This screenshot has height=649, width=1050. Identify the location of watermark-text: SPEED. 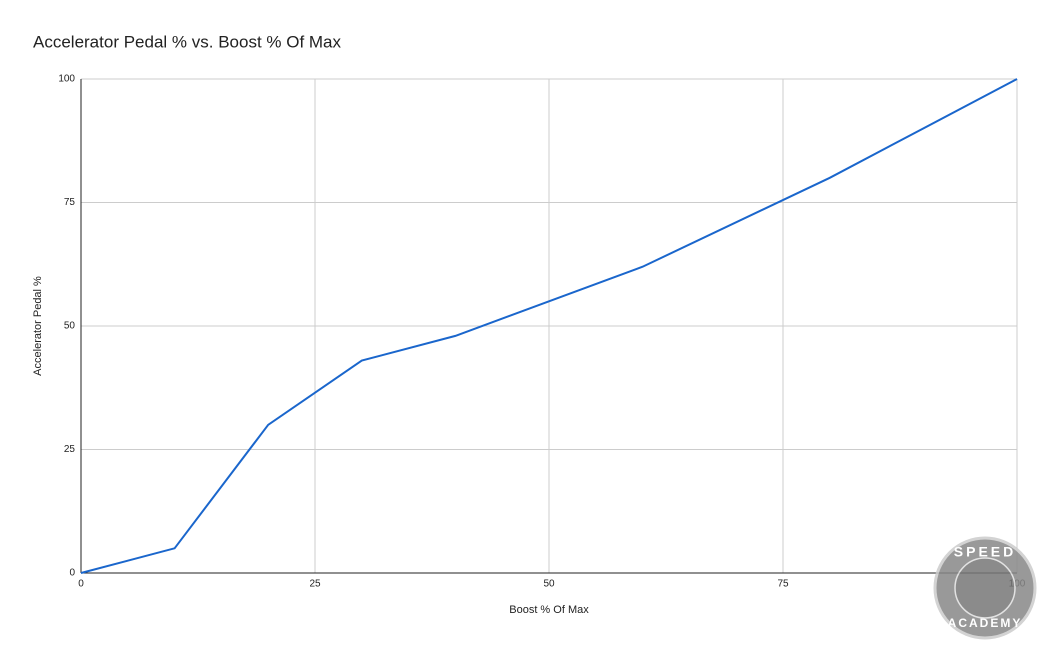
(985, 552).